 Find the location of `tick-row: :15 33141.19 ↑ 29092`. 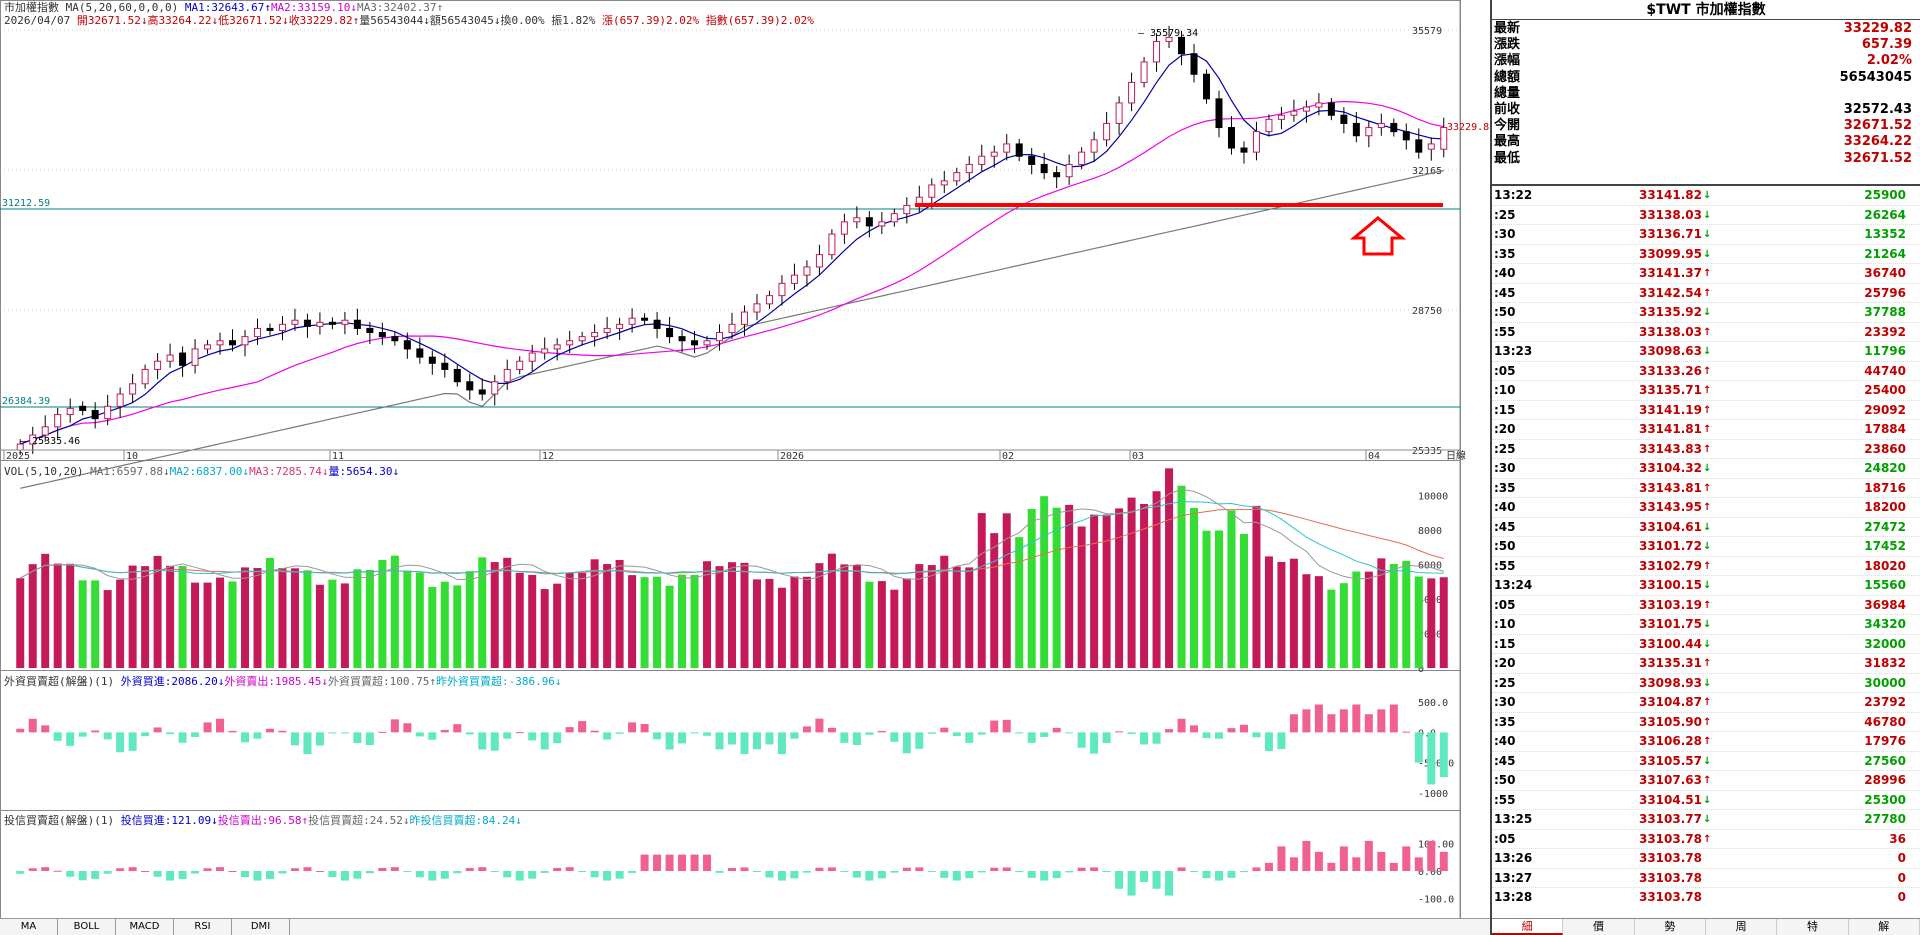

tick-row: :15 33141.19 ↑ 29092 is located at coordinates (1706, 410).